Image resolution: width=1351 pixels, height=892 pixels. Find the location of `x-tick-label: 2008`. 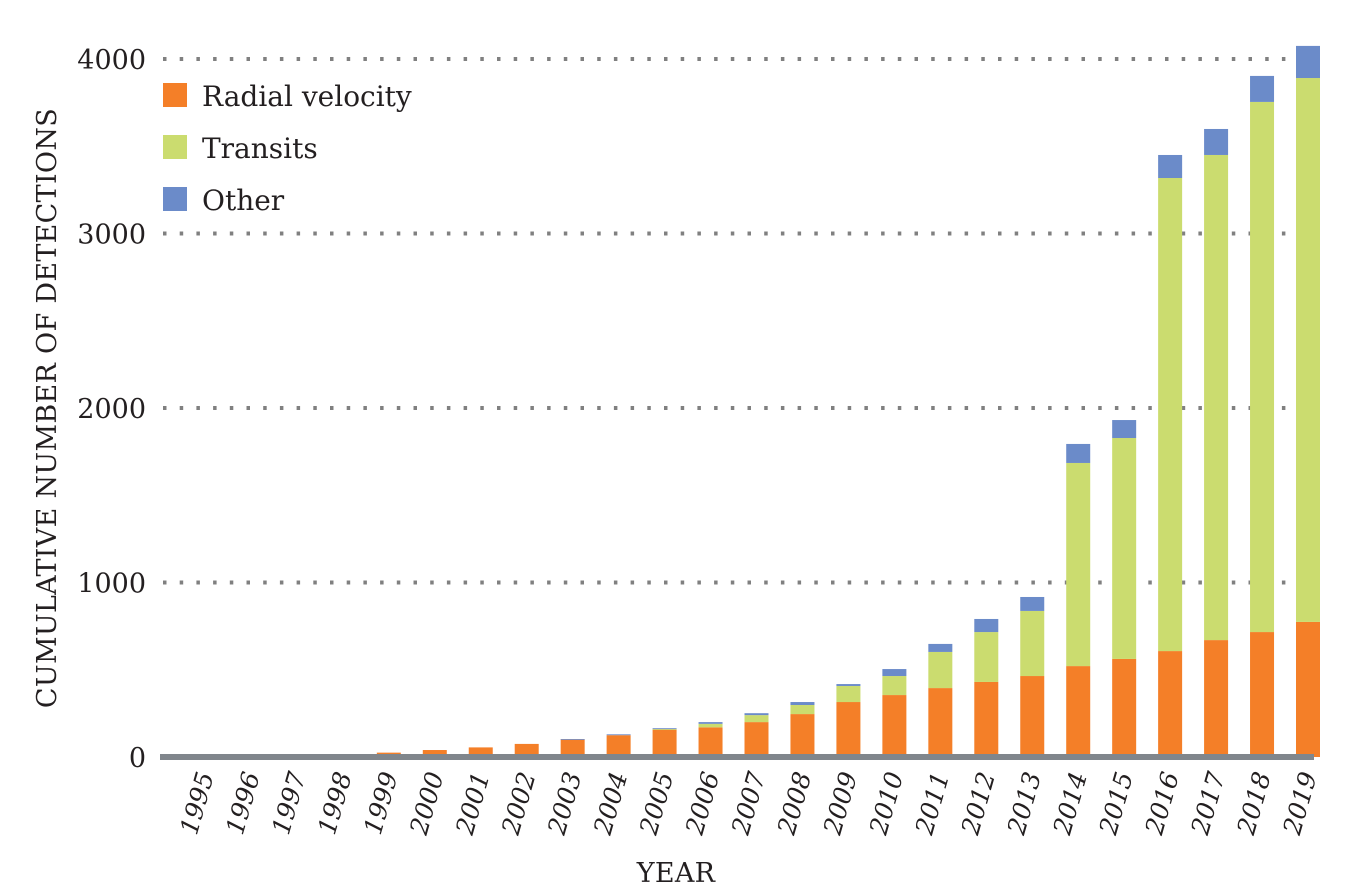

x-tick-label: 2008 is located at coordinates (795, 804).